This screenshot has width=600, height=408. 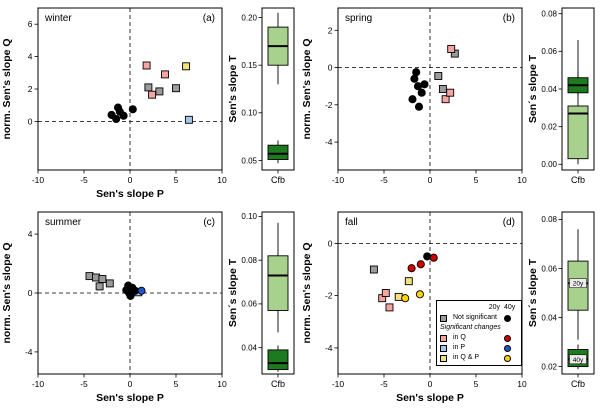 I want to click on box-40y: 40y, so click(x=578, y=357).